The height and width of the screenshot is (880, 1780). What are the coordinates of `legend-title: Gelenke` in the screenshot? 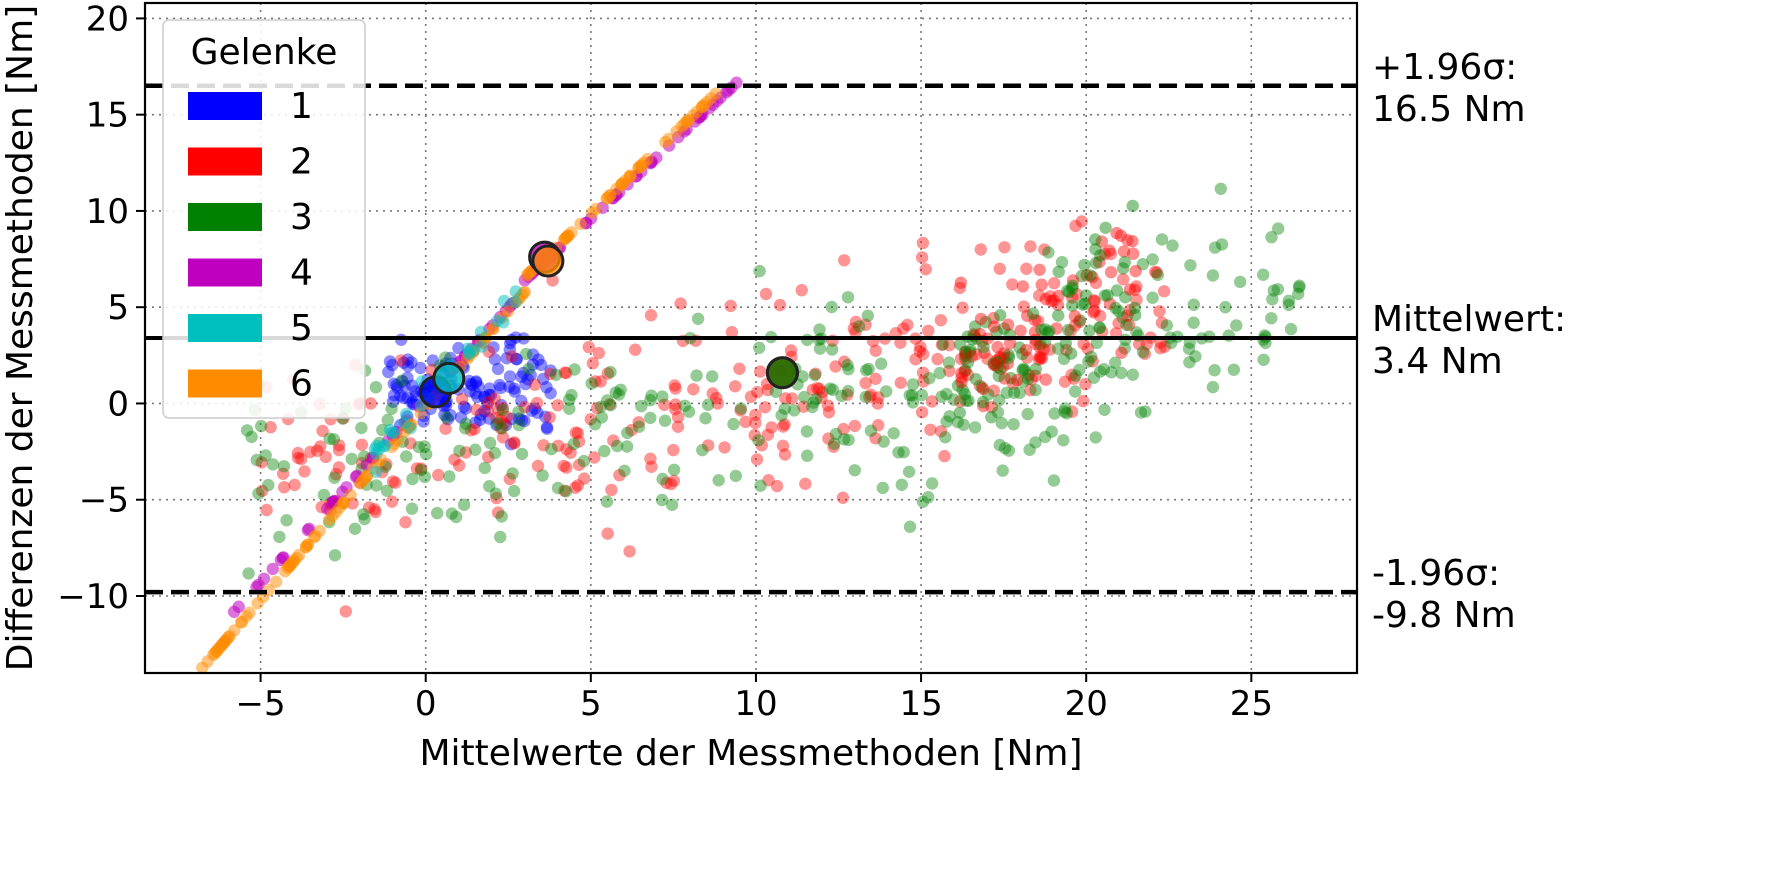 It's located at (264, 52).